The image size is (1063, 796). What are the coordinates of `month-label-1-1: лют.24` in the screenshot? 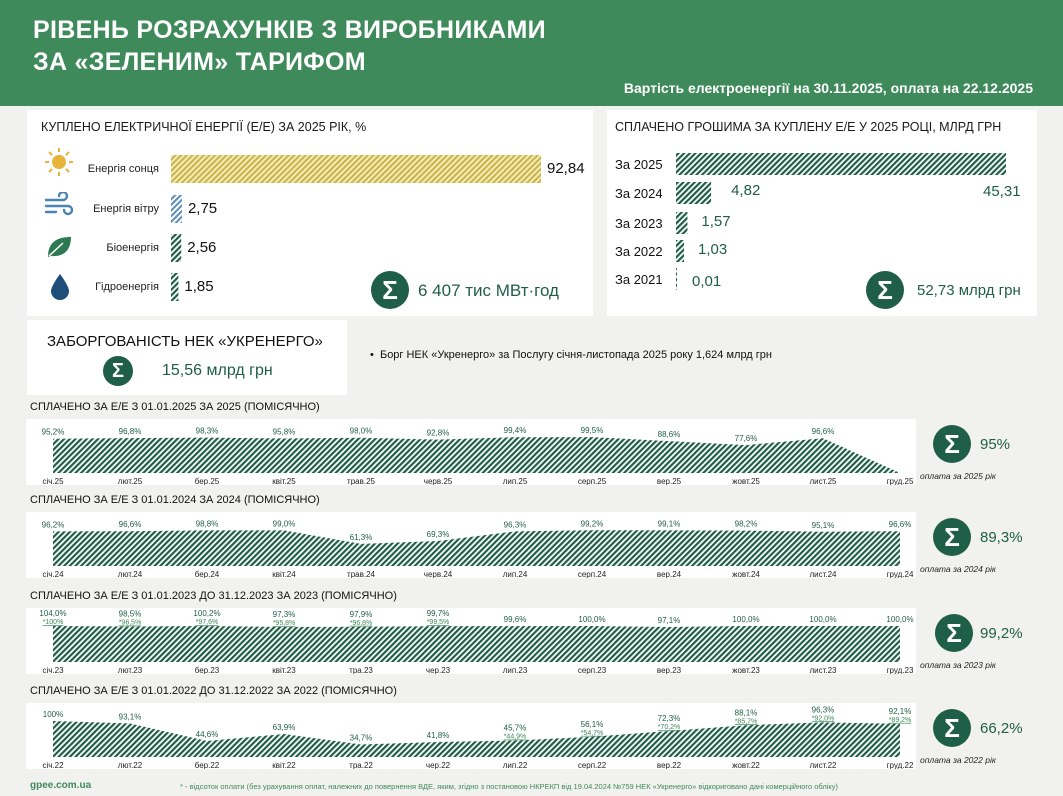 It's located at (130, 574).